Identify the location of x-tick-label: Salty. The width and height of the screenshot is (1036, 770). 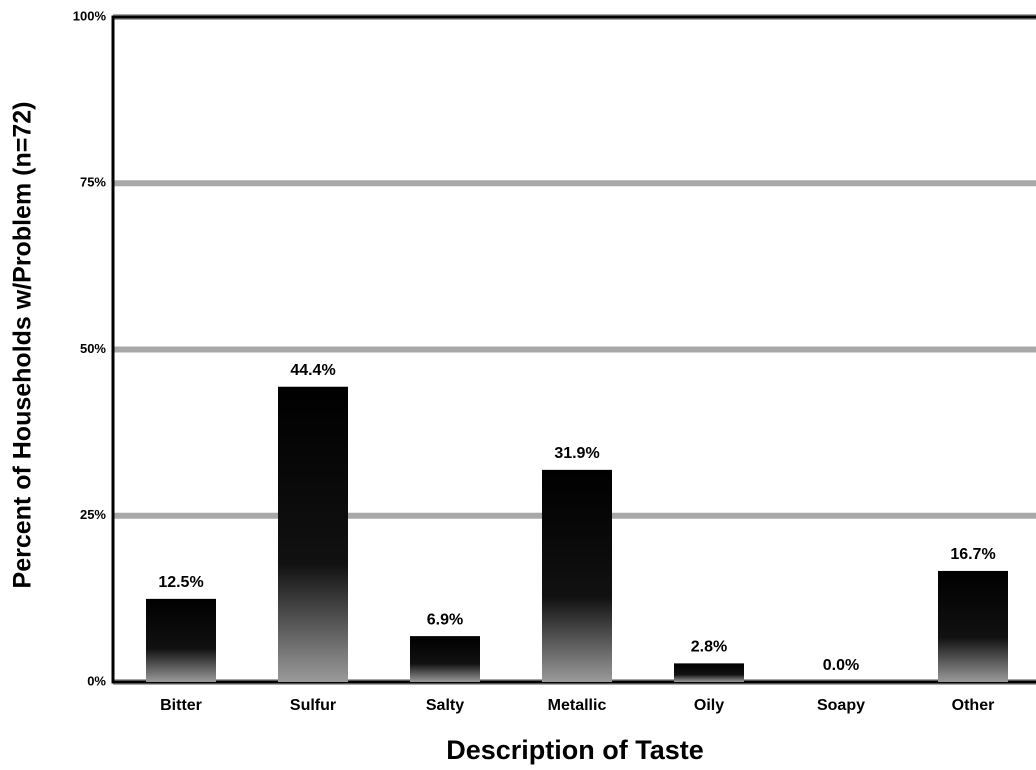
(445, 705).